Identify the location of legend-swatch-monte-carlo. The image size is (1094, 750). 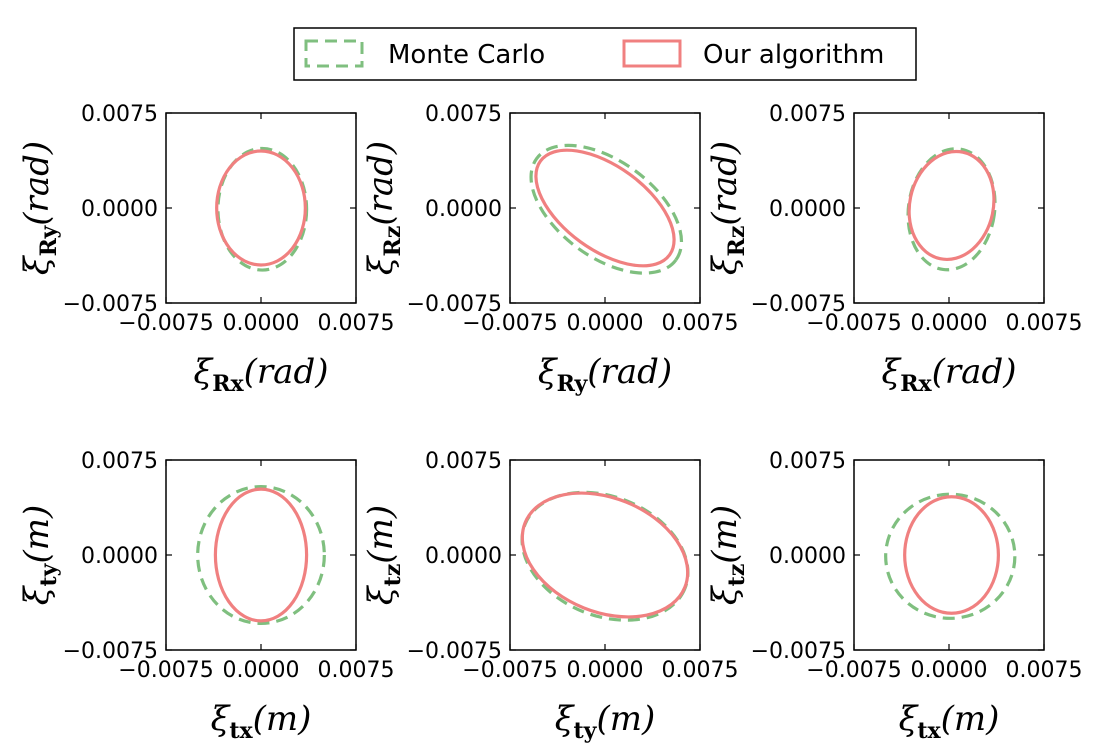
(334, 53).